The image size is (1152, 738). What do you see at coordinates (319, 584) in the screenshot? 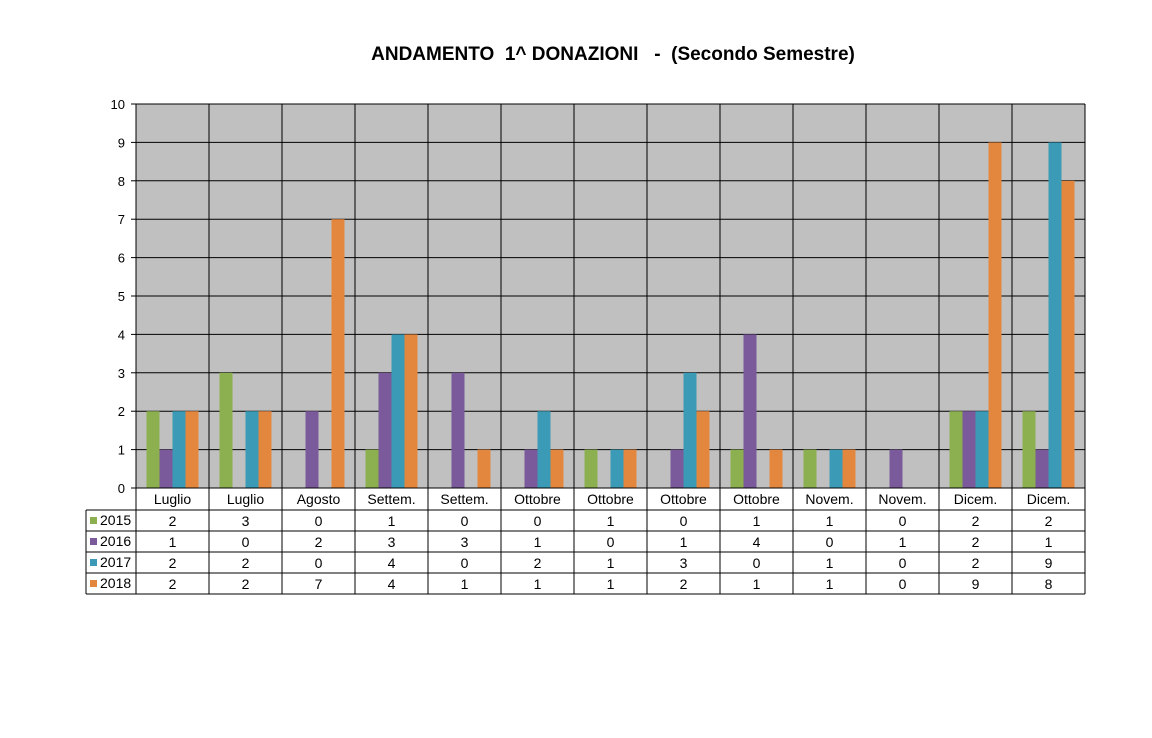
I see `data-label: 7` at bounding box center [319, 584].